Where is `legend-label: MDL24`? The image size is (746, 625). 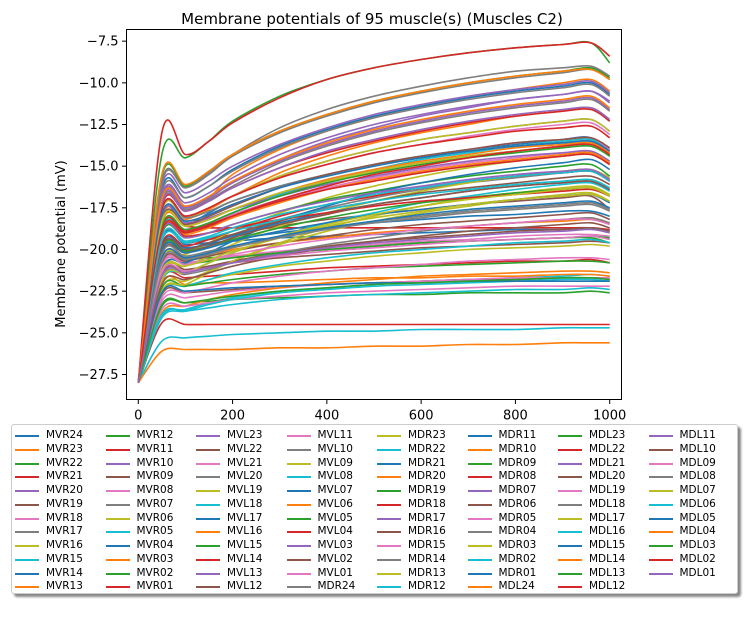 legend-label: MDL24 is located at coordinates (516, 586).